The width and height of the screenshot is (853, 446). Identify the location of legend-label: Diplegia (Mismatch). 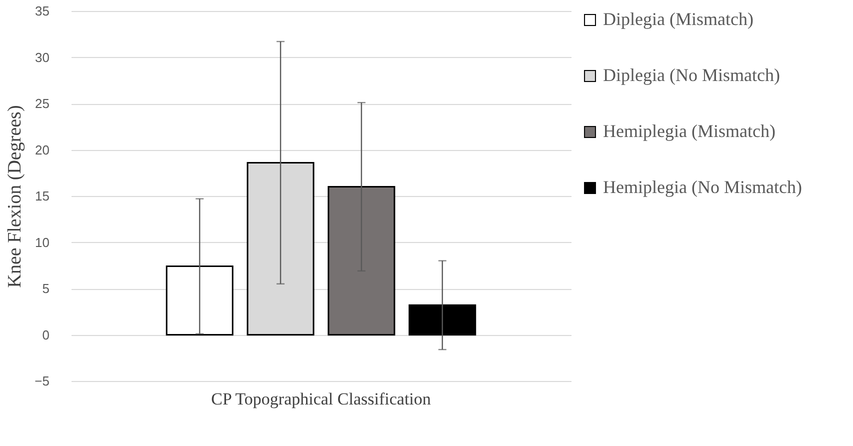
(678, 19).